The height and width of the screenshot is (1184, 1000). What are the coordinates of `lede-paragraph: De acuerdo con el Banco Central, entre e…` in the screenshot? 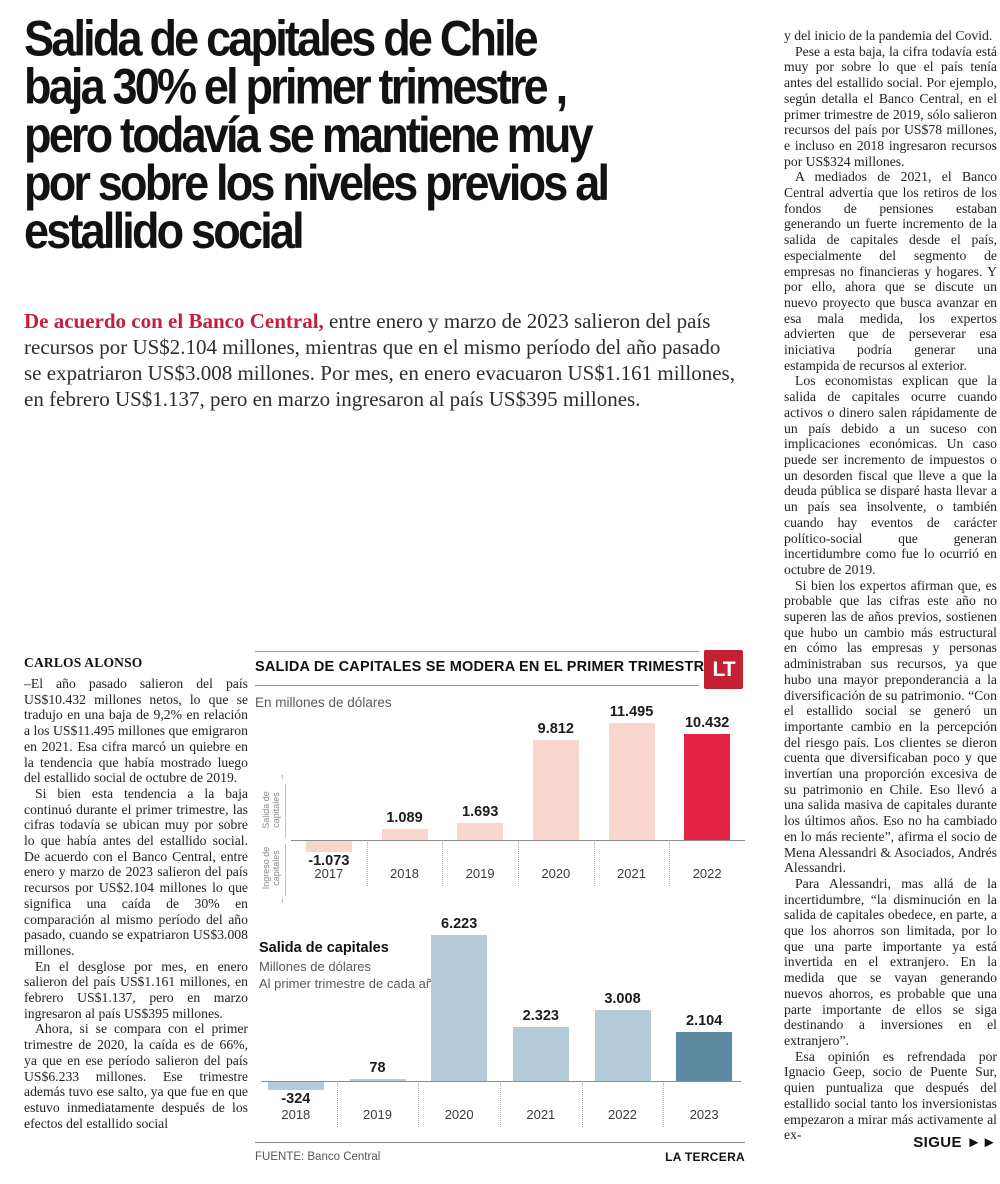 It's located at (380, 360).